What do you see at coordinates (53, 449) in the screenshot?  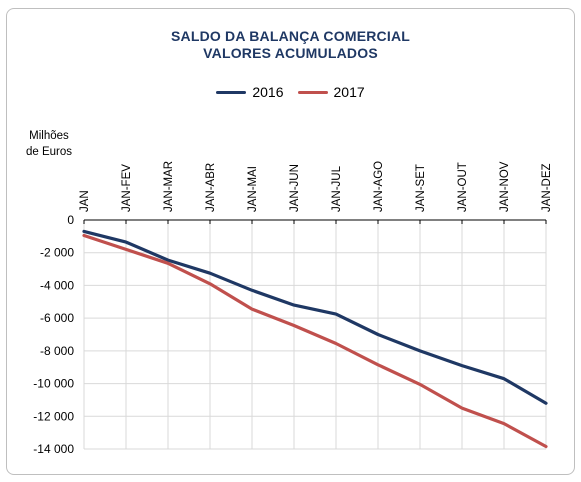 I see `y-tick-label-7: -14 000` at bounding box center [53, 449].